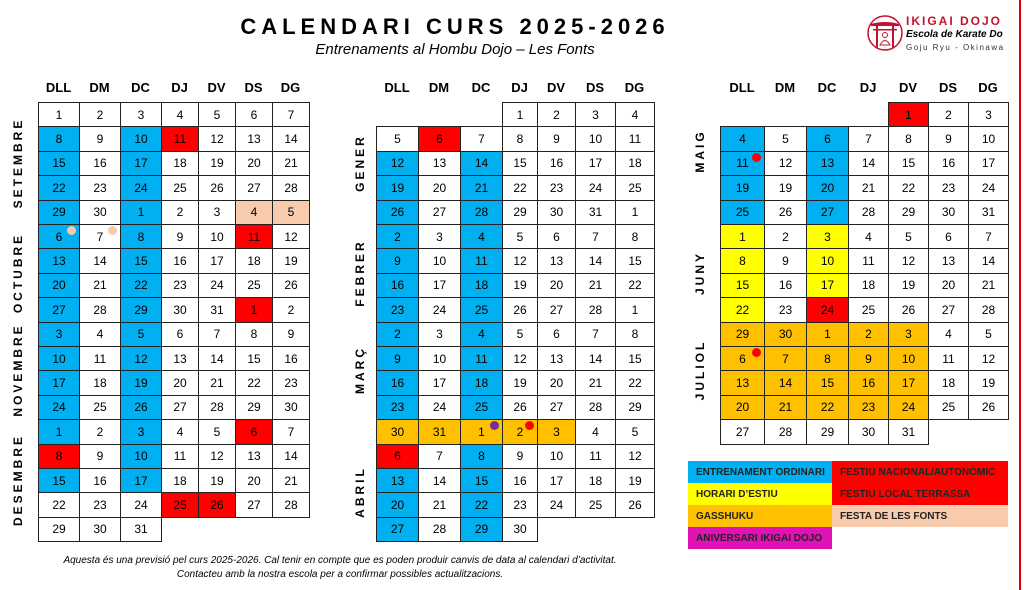 The width and height of the screenshot is (1024, 590). I want to click on day-cell: 7, so click(217, 334).